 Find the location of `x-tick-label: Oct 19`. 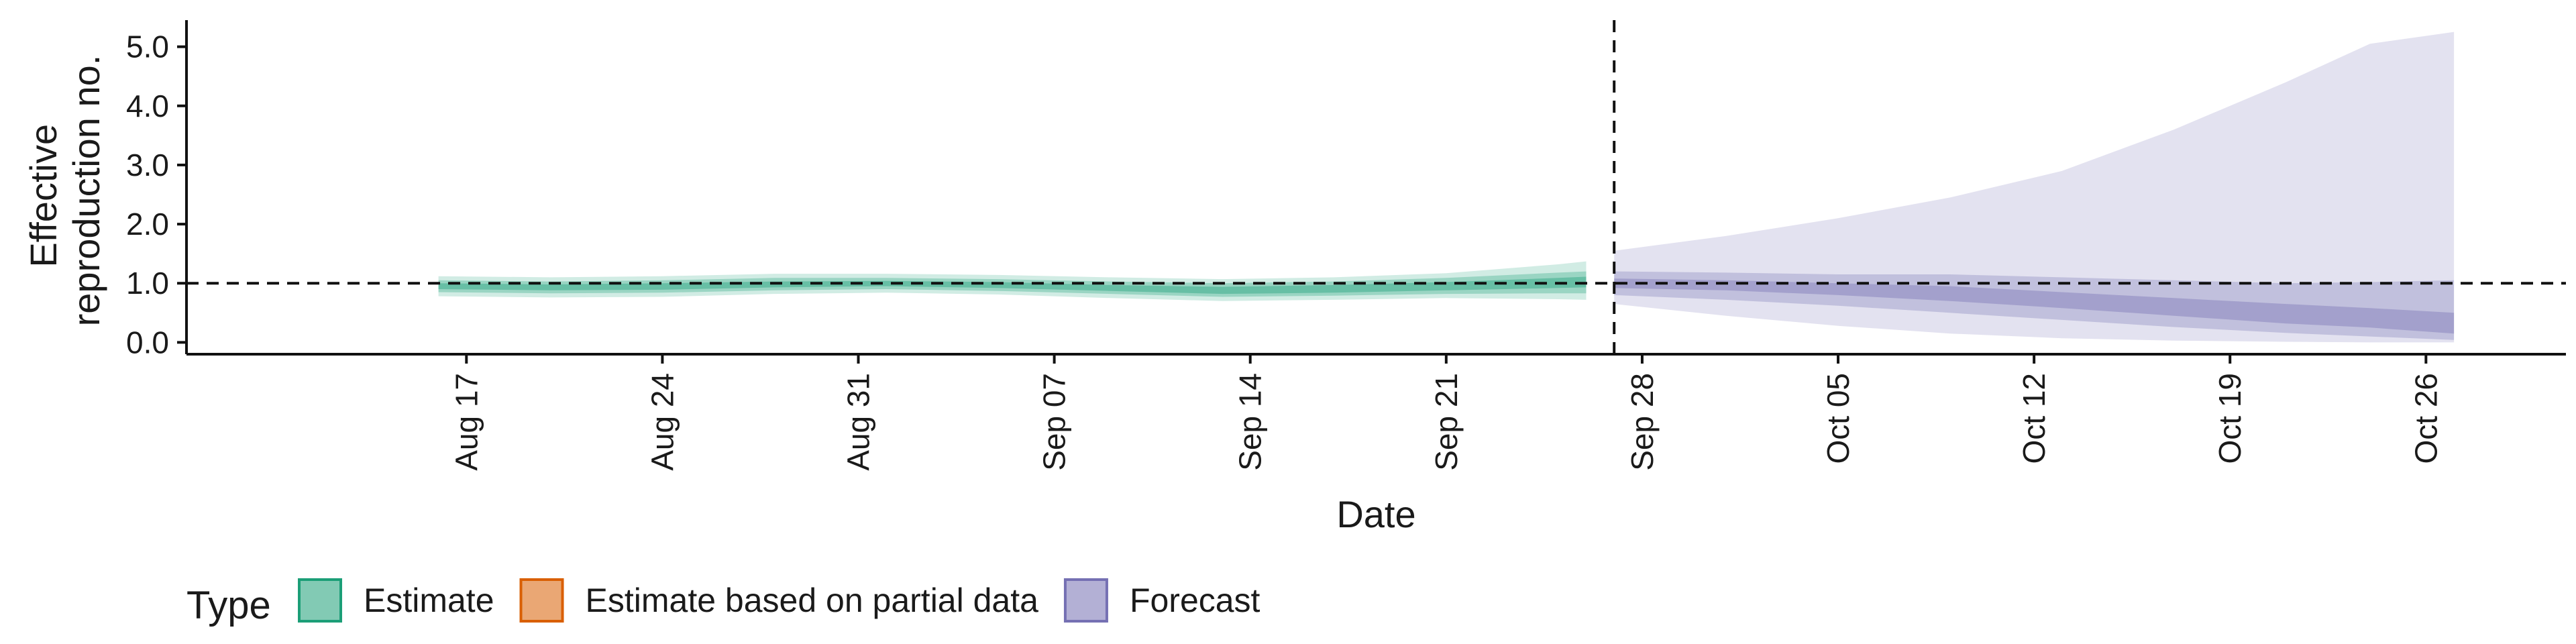

x-tick-label: Oct 19 is located at coordinates (2229, 418).